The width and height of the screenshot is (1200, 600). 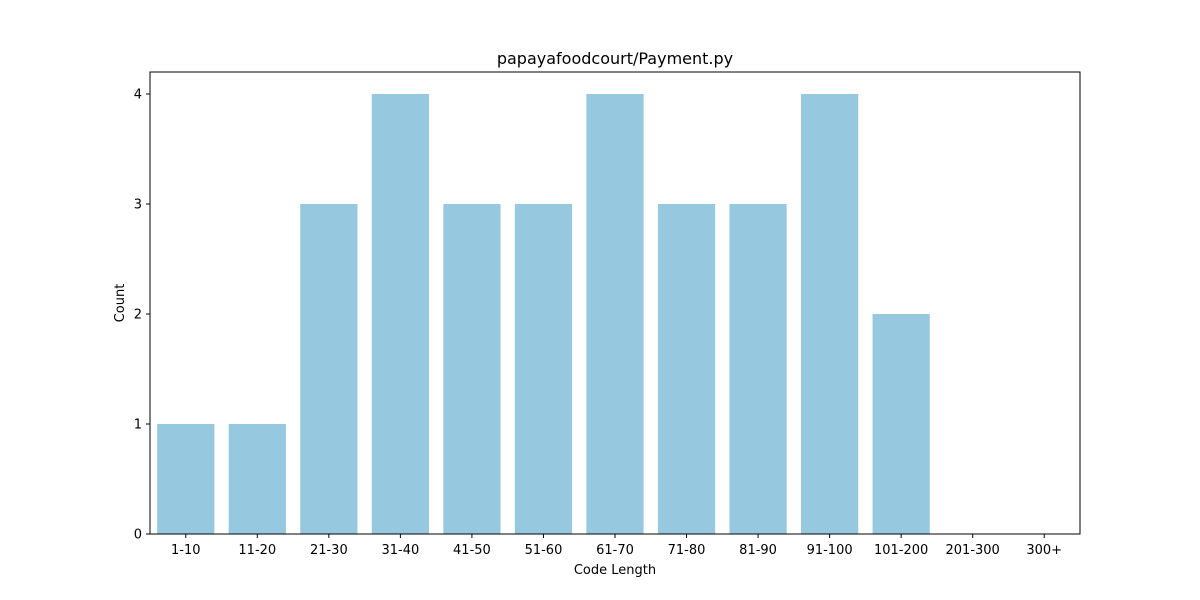 I want to click on y-tick-label: 3, so click(x=138, y=205).